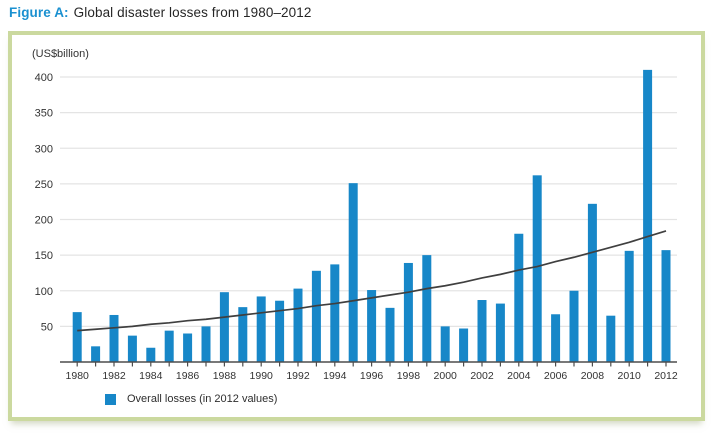 Image resolution: width=713 pixels, height=433 pixels. What do you see at coordinates (280, 331) in the screenshot?
I see `bar-1991` at bounding box center [280, 331].